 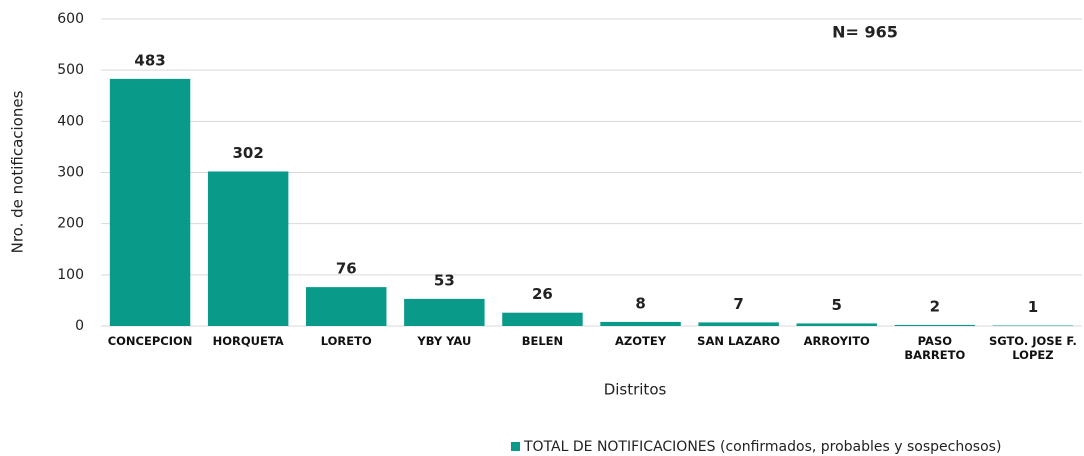 I want to click on data-label: 7, so click(x=738, y=304).